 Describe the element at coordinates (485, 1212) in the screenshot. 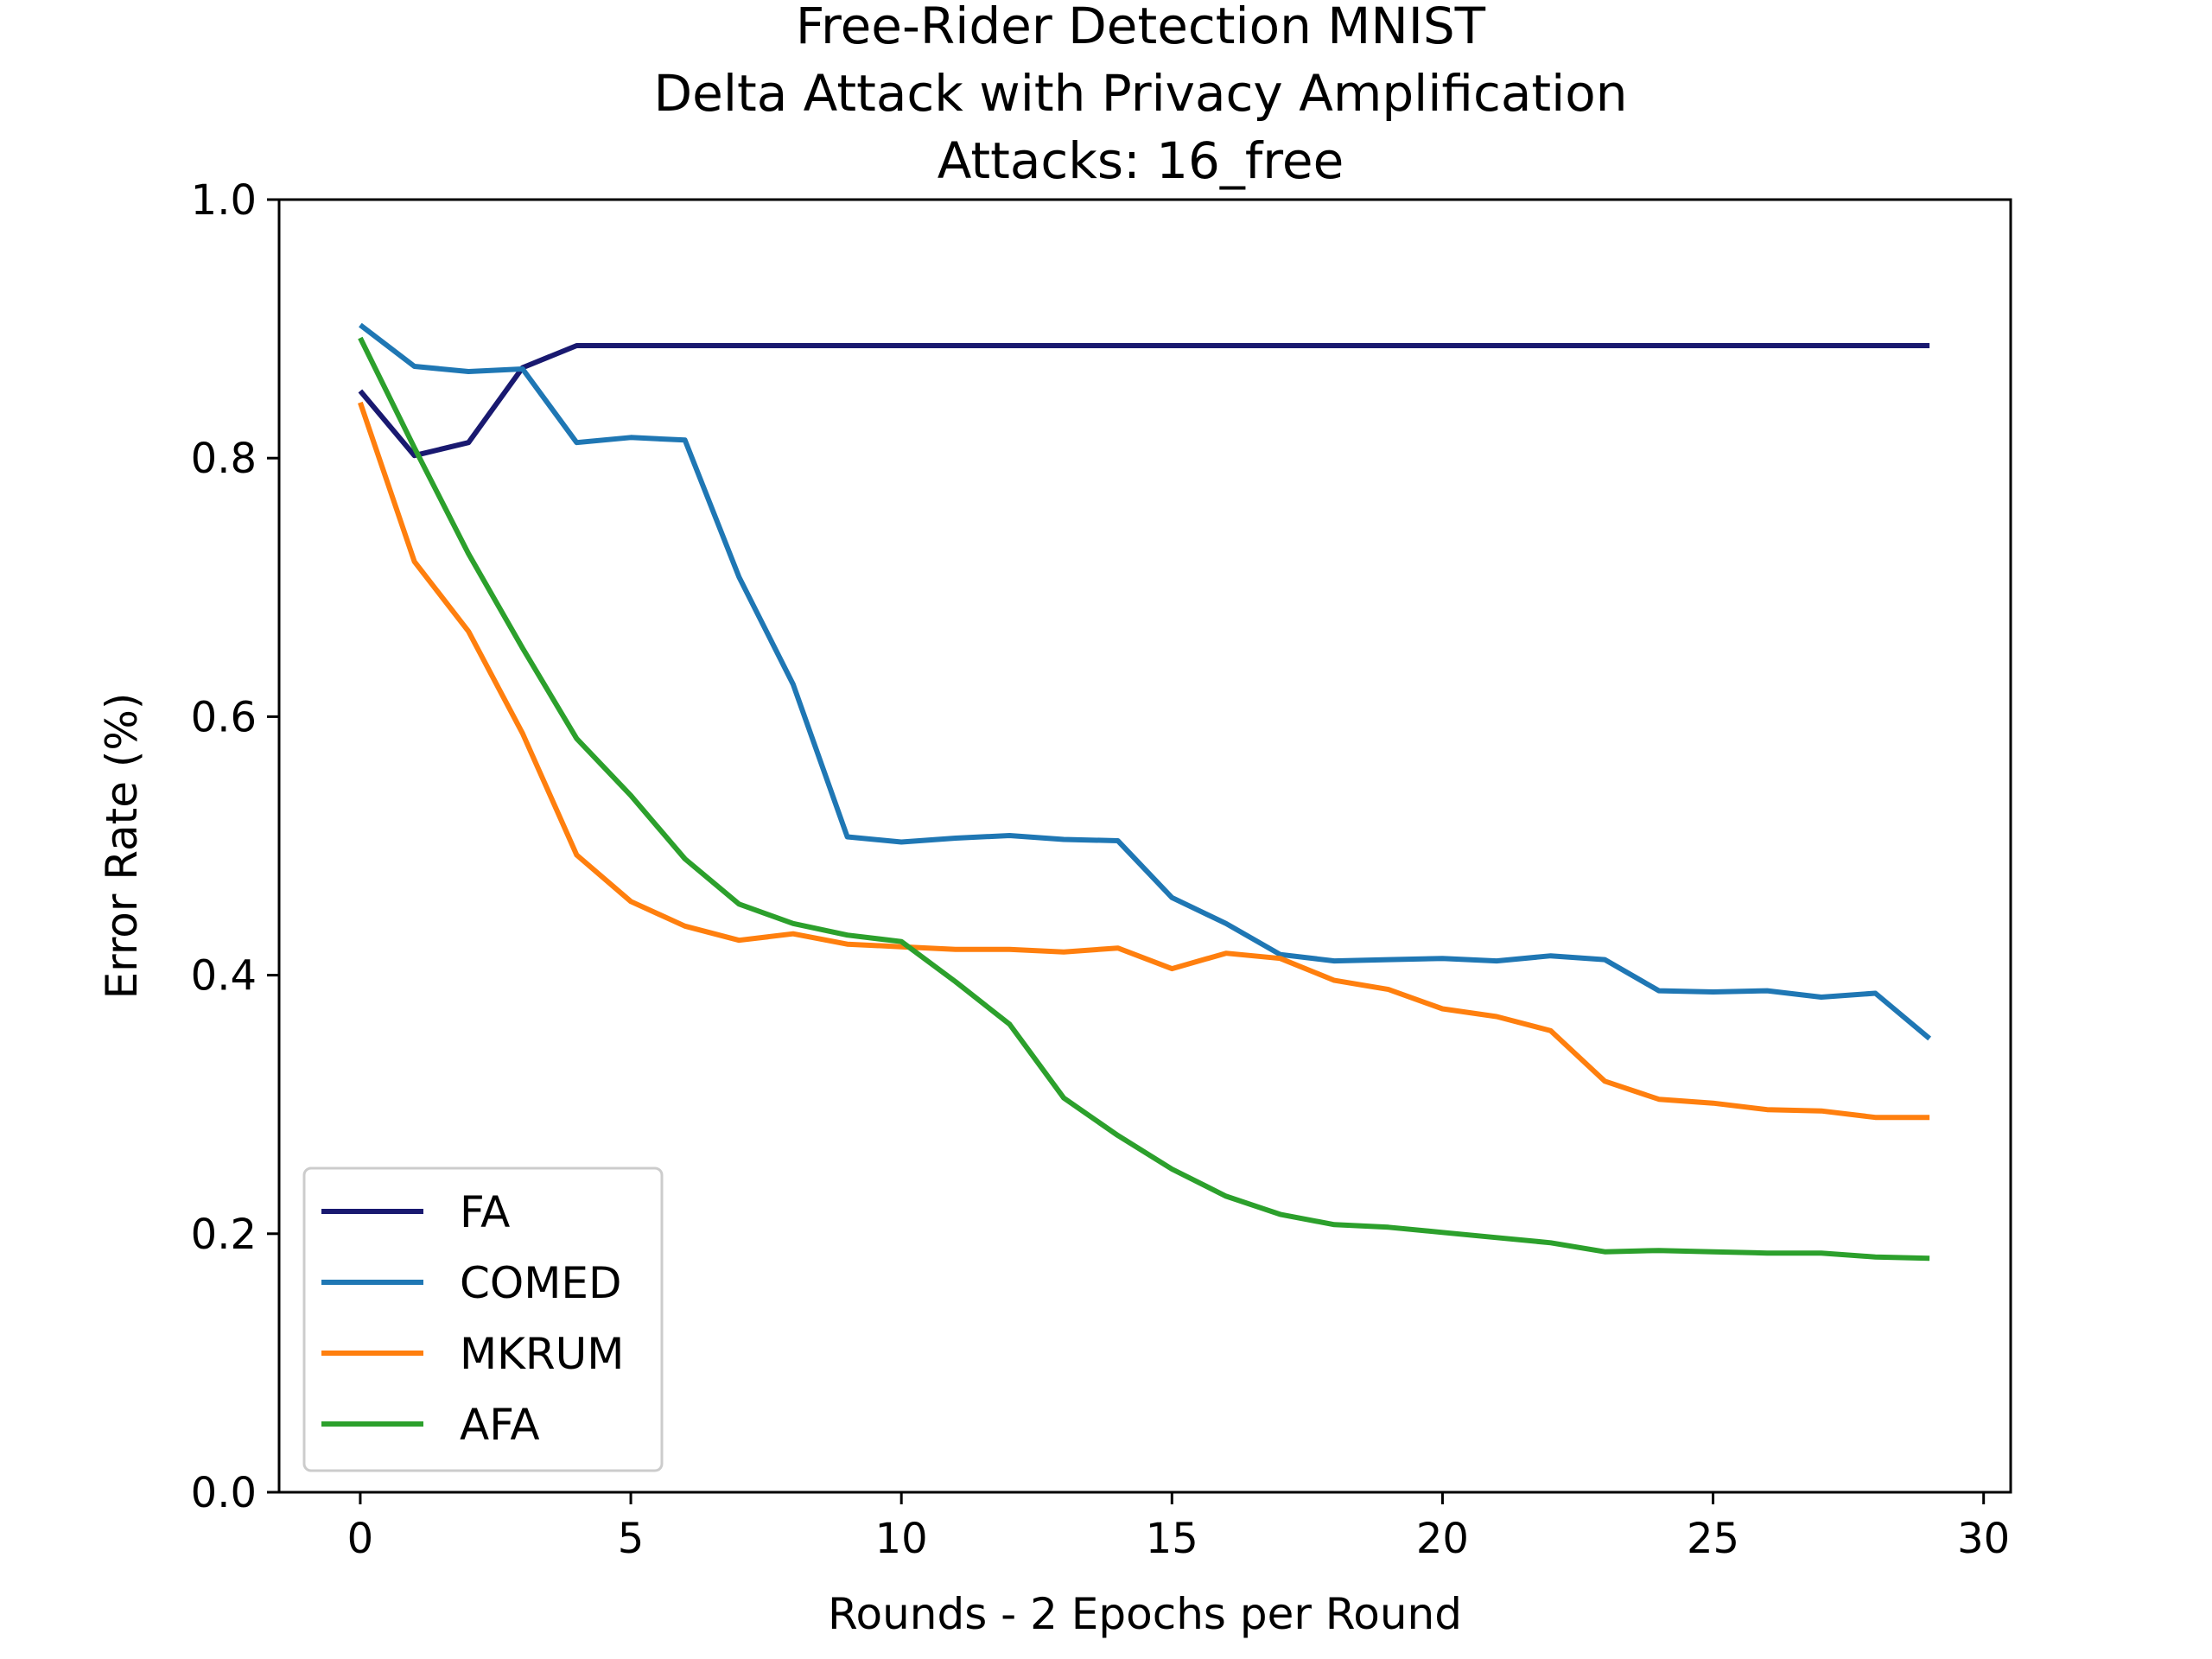

I see `legend-label-fa: FA` at that location.